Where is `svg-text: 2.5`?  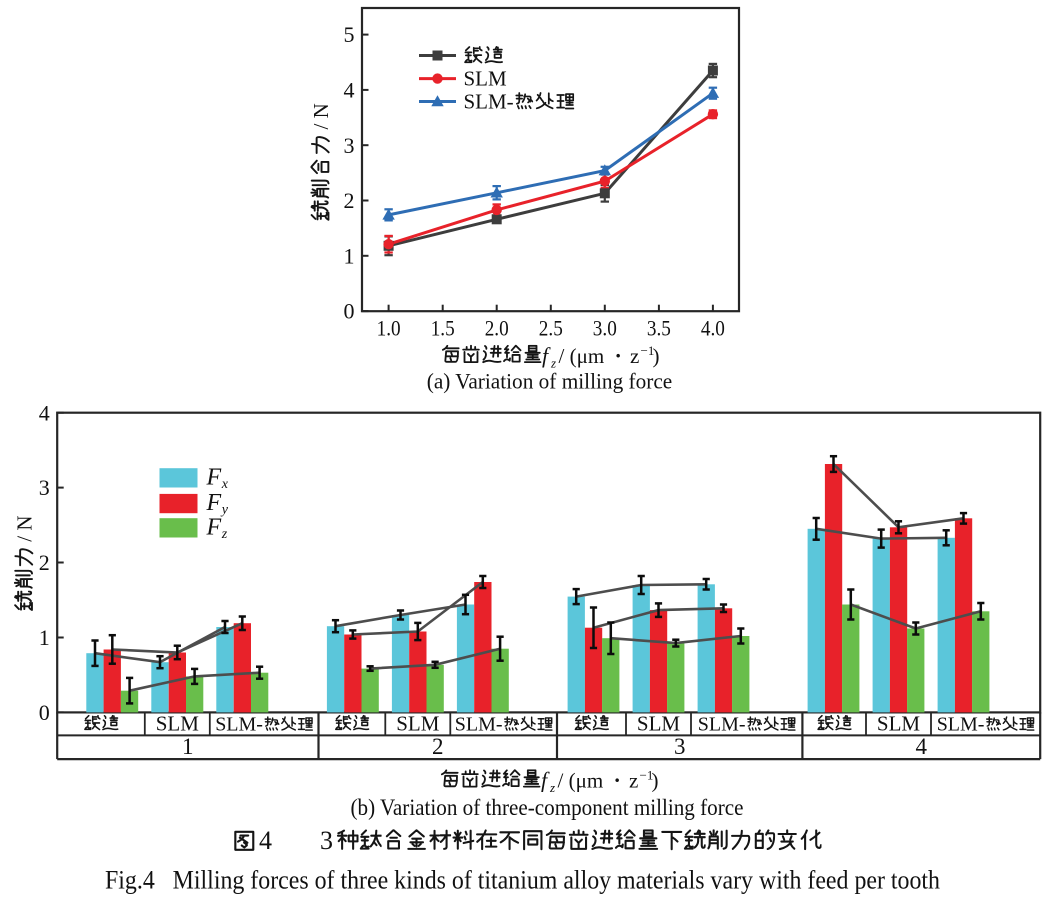 svg-text: 2.5 is located at coordinates (551, 328).